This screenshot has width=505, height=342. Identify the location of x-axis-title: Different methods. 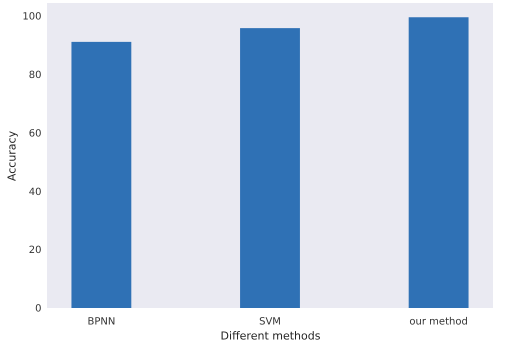
(270, 336).